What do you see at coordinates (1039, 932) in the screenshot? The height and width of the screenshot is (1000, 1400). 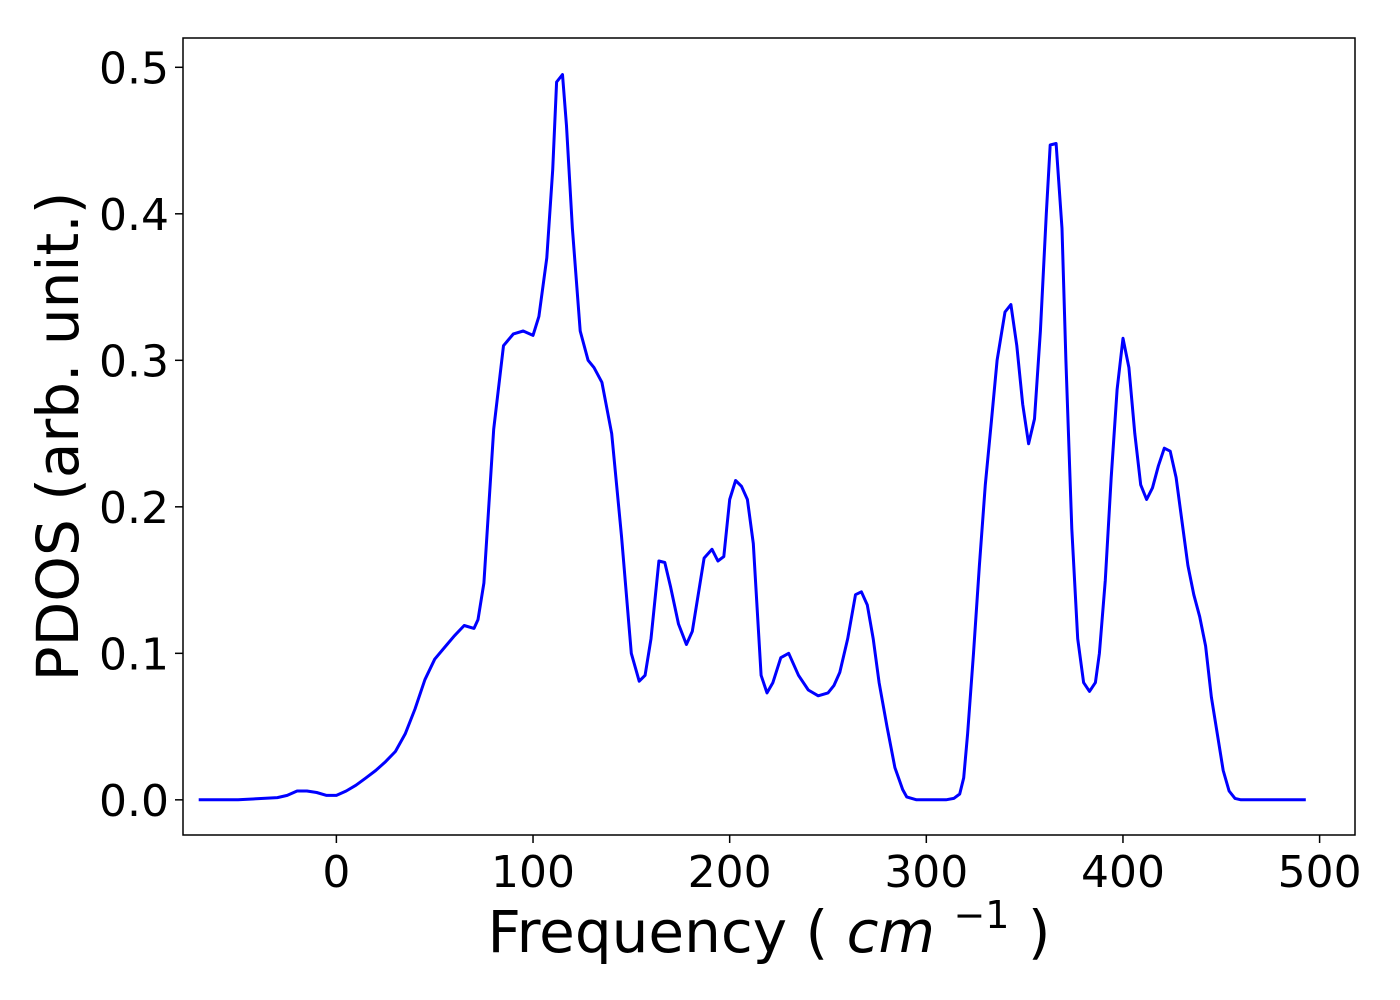 I see `x-axis-label-paren-close: )` at bounding box center [1039, 932].